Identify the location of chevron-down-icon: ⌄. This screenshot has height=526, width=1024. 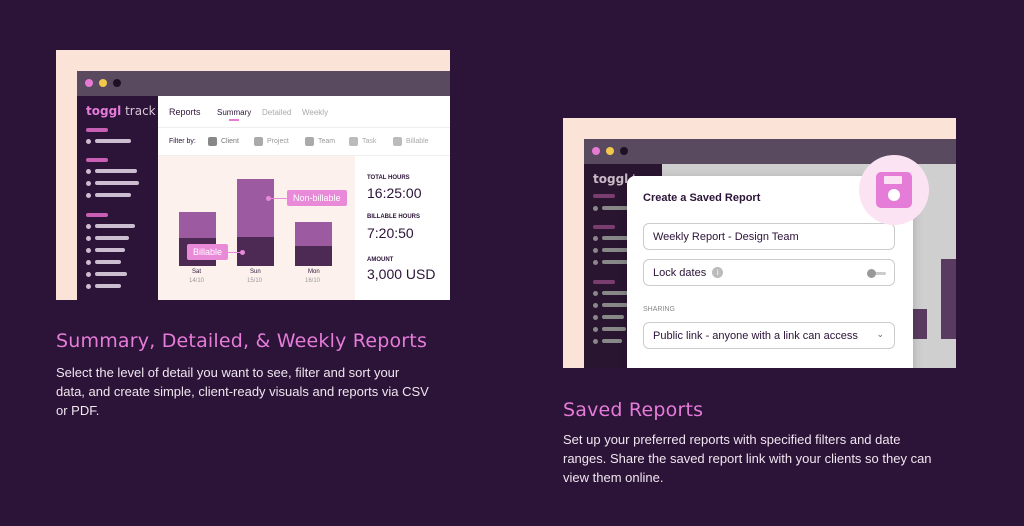
(880, 334).